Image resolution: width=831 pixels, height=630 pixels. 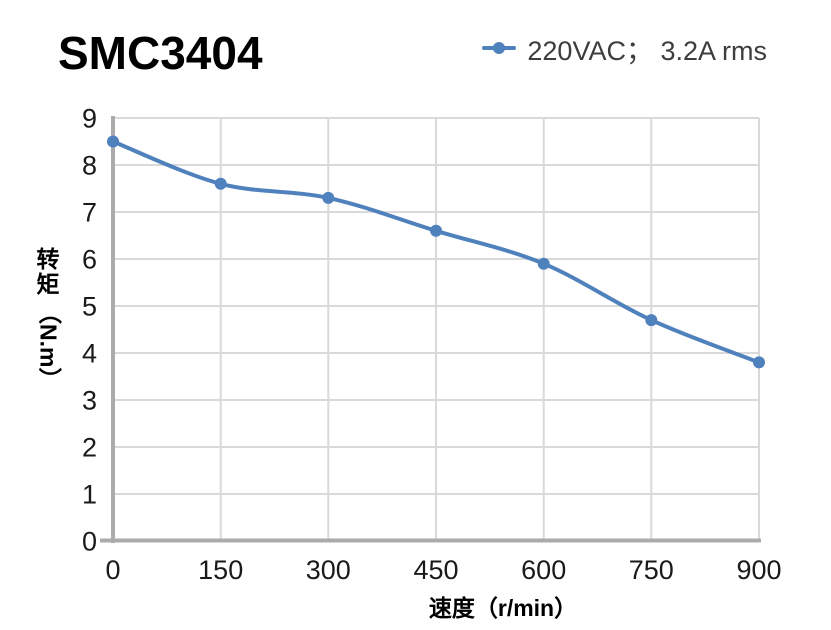 I want to click on y-tick-label: 7, so click(x=89, y=213).